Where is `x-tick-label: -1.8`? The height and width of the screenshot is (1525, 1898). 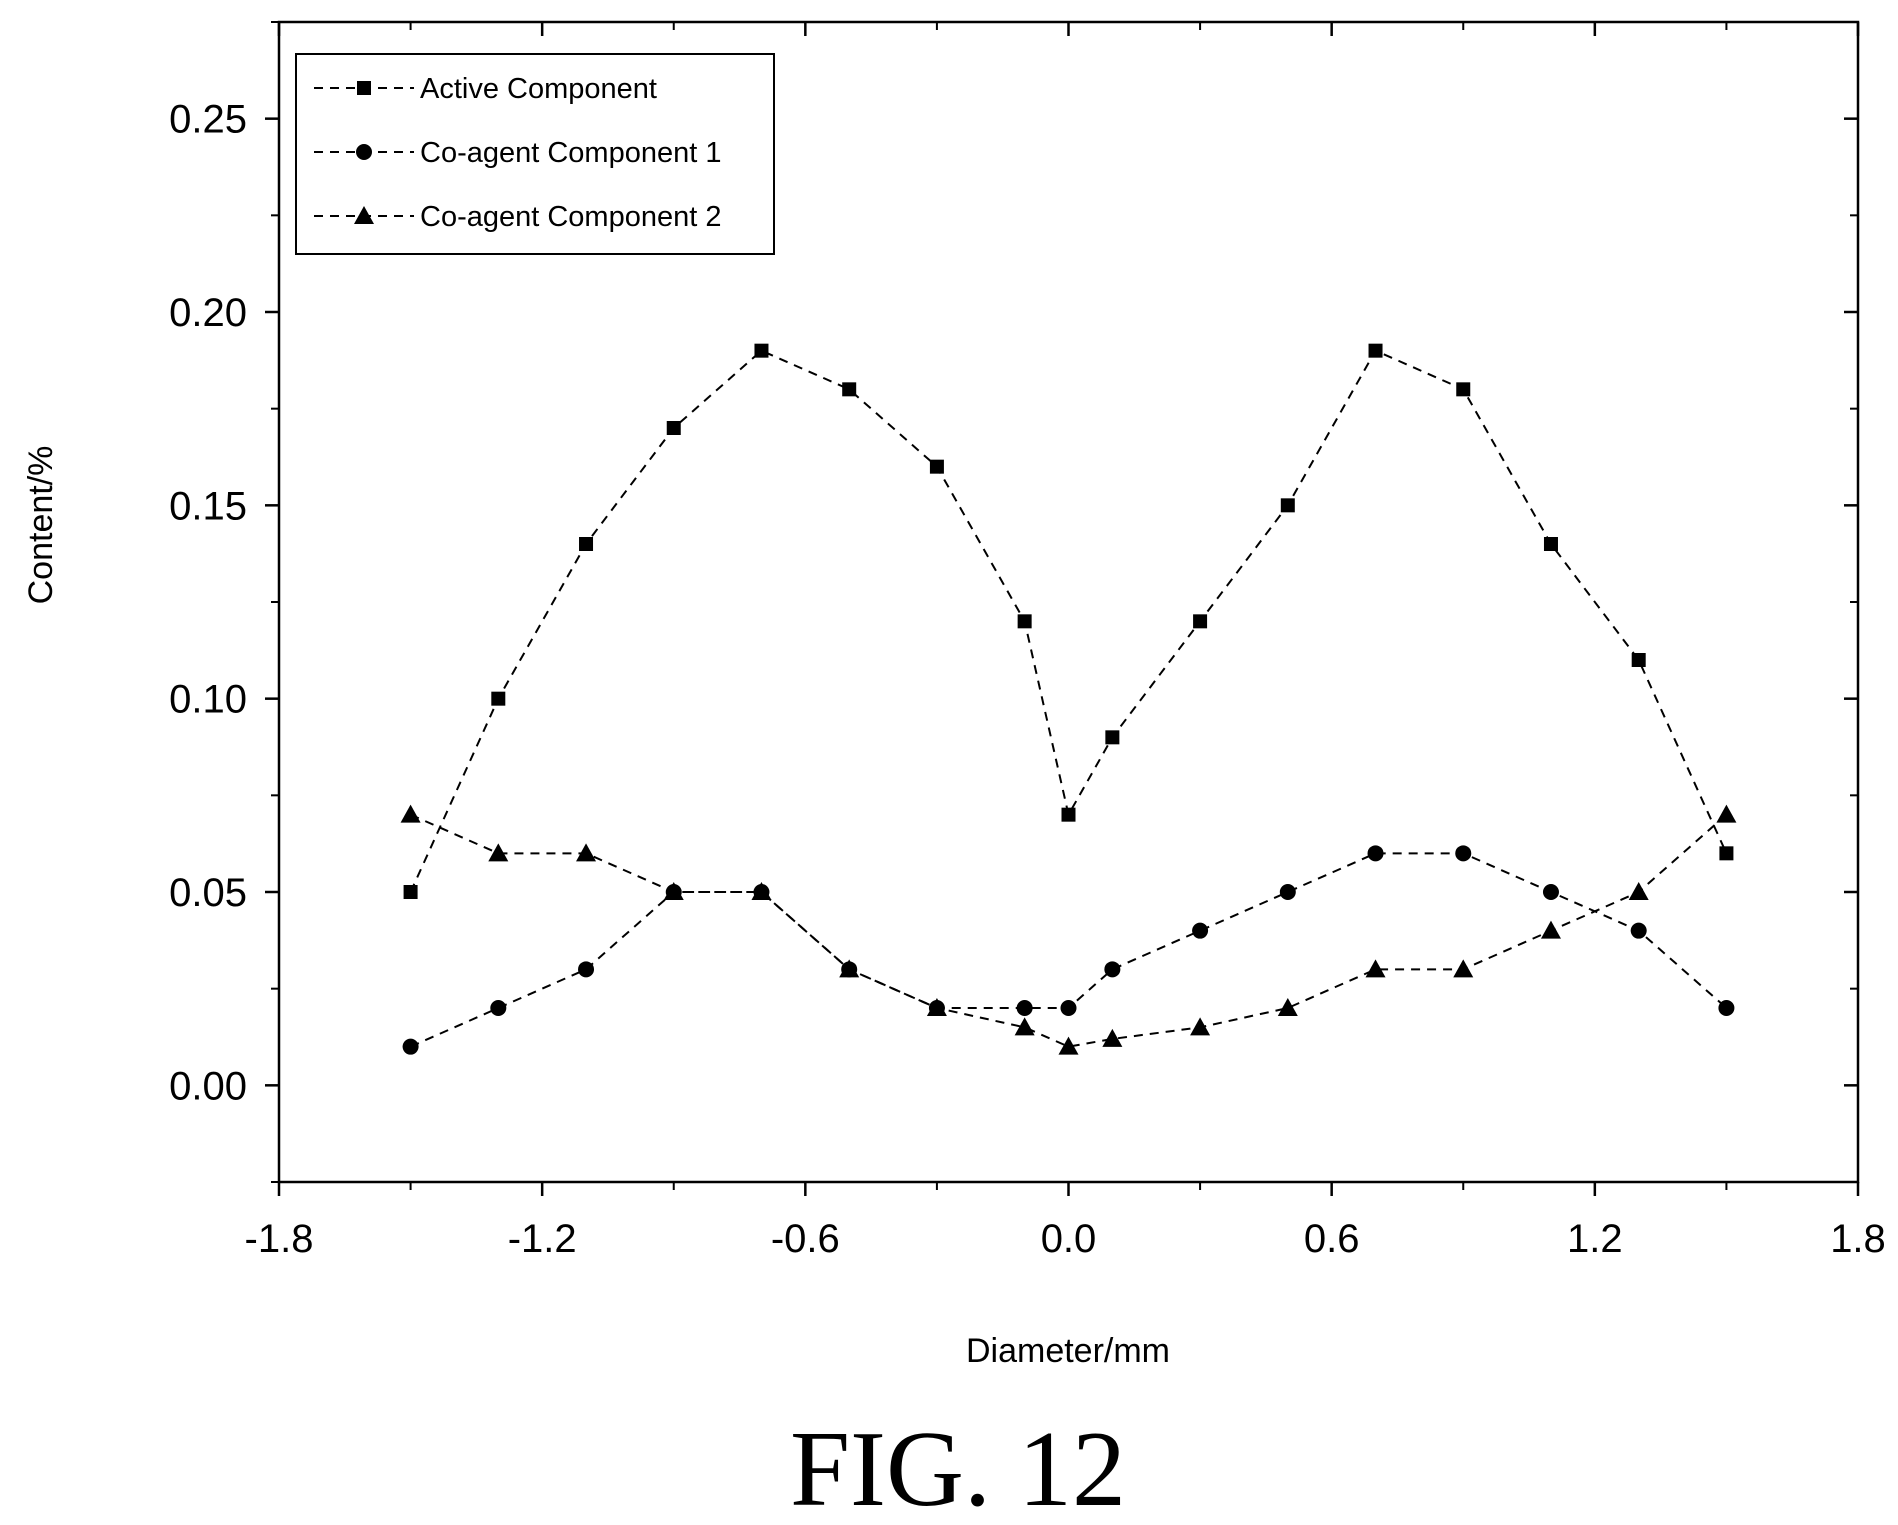
x-tick-label: -1.8 is located at coordinates (279, 1239).